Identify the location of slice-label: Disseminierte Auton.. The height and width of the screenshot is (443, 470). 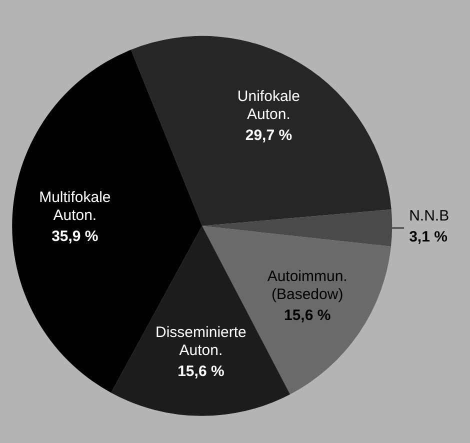
(201, 341).